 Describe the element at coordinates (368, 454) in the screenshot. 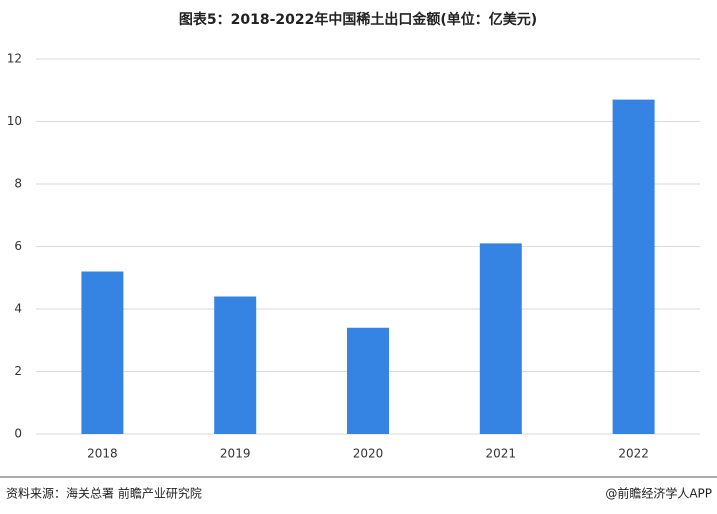

I see `x-tick-label: 2020` at that location.